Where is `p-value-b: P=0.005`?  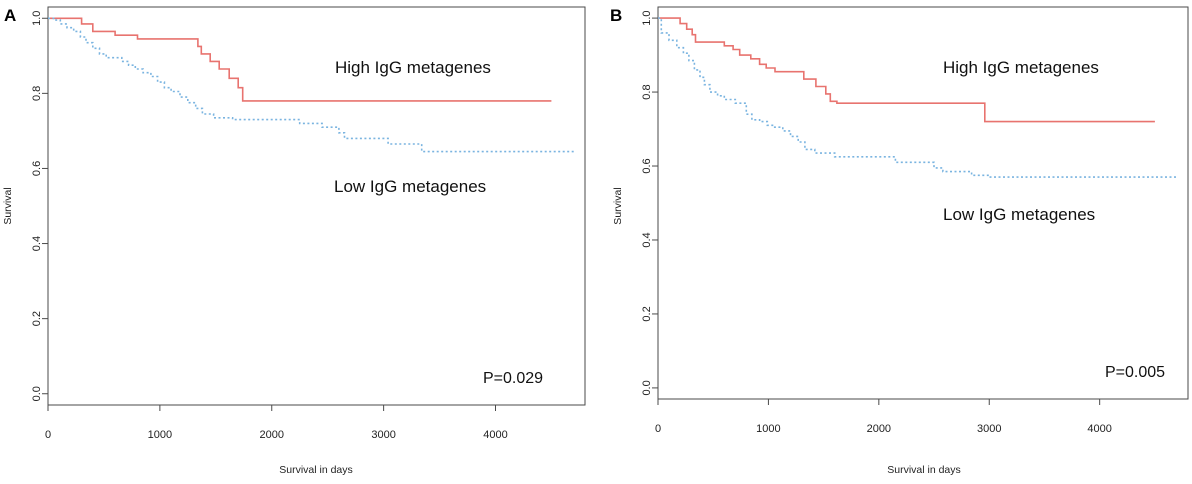 p-value-b: P=0.005 is located at coordinates (1135, 372).